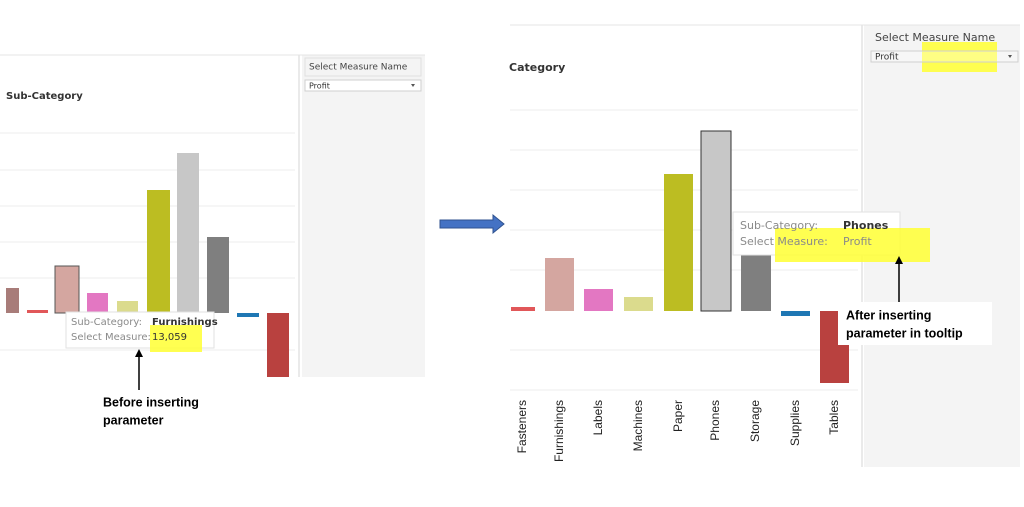 The image size is (1024, 507). I want to click on annotation: Before inserting, so click(151, 402).